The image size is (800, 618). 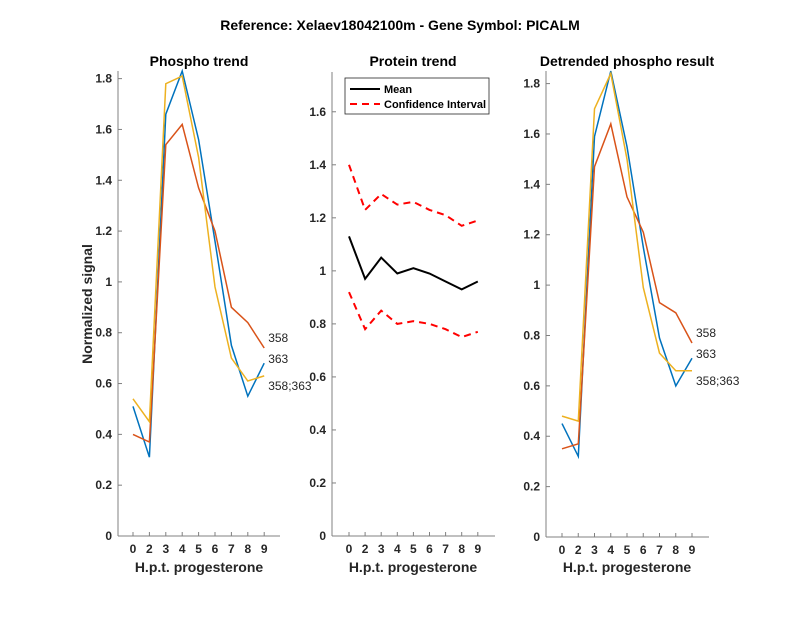 I want to click on legend-box, so click(x=417, y=96).